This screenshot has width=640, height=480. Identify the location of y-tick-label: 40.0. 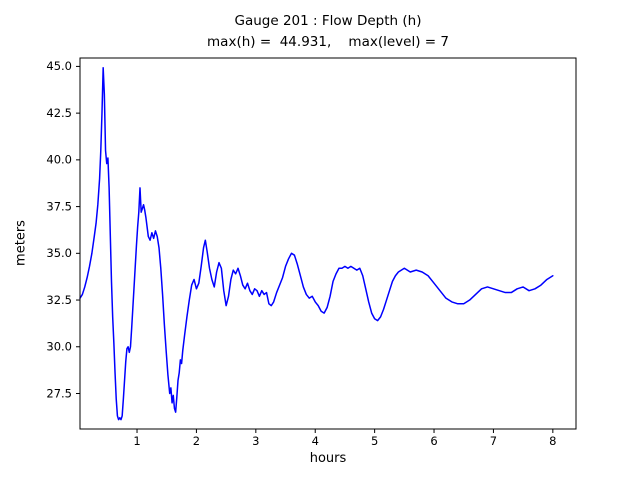
(59, 160).